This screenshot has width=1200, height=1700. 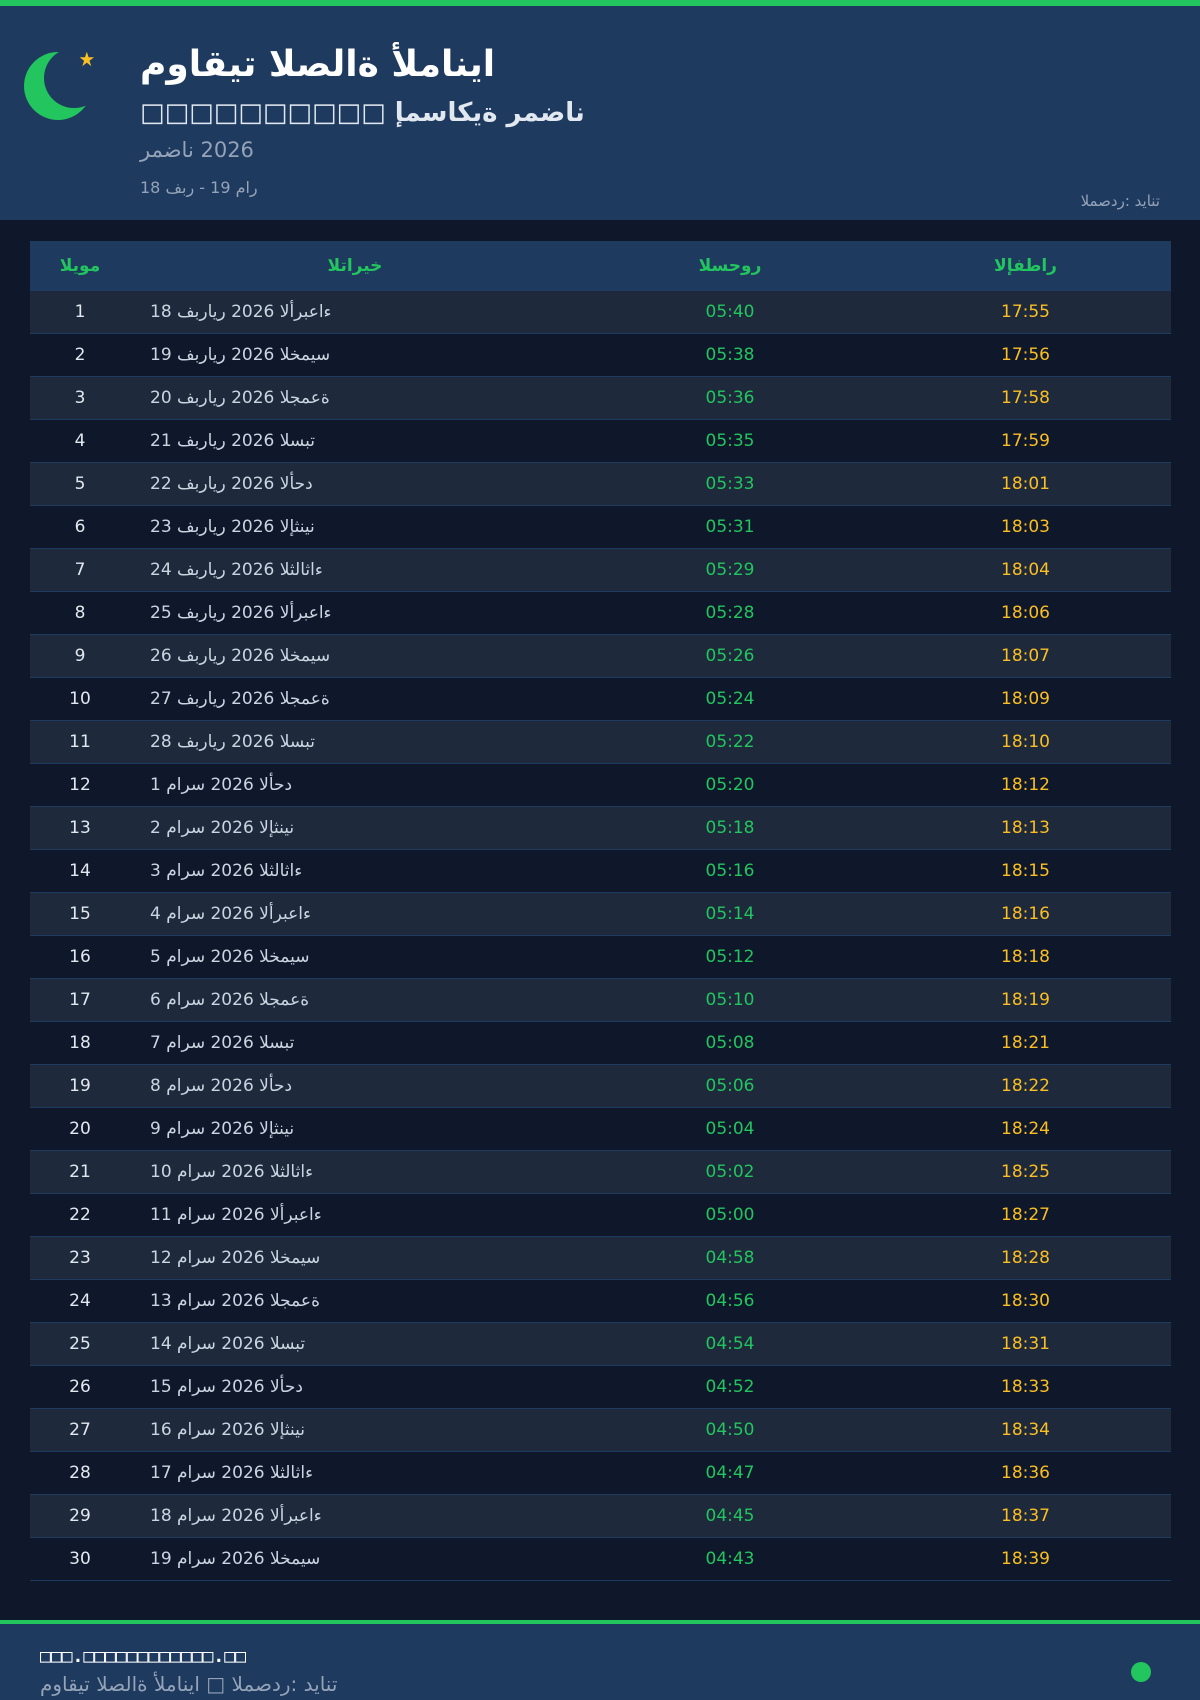 What do you see at coordinates (730, 957) in the screenshot?
I see `suhoor-cell: 05:12` at bounding box center [730, 957].